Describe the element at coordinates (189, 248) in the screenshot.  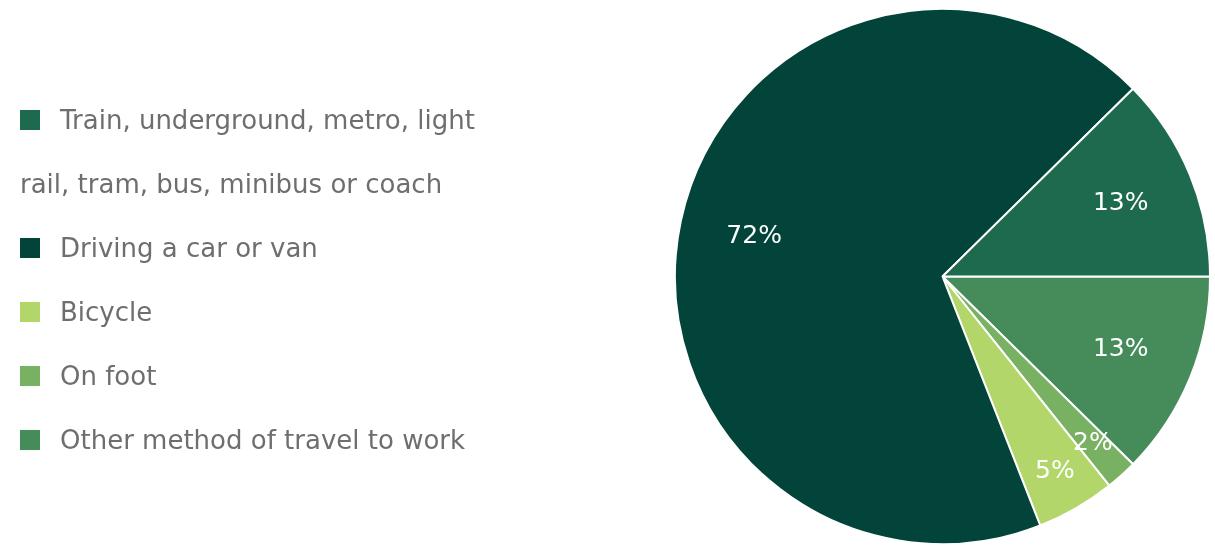
I see `legend-label: Driving a car or van` at that location.